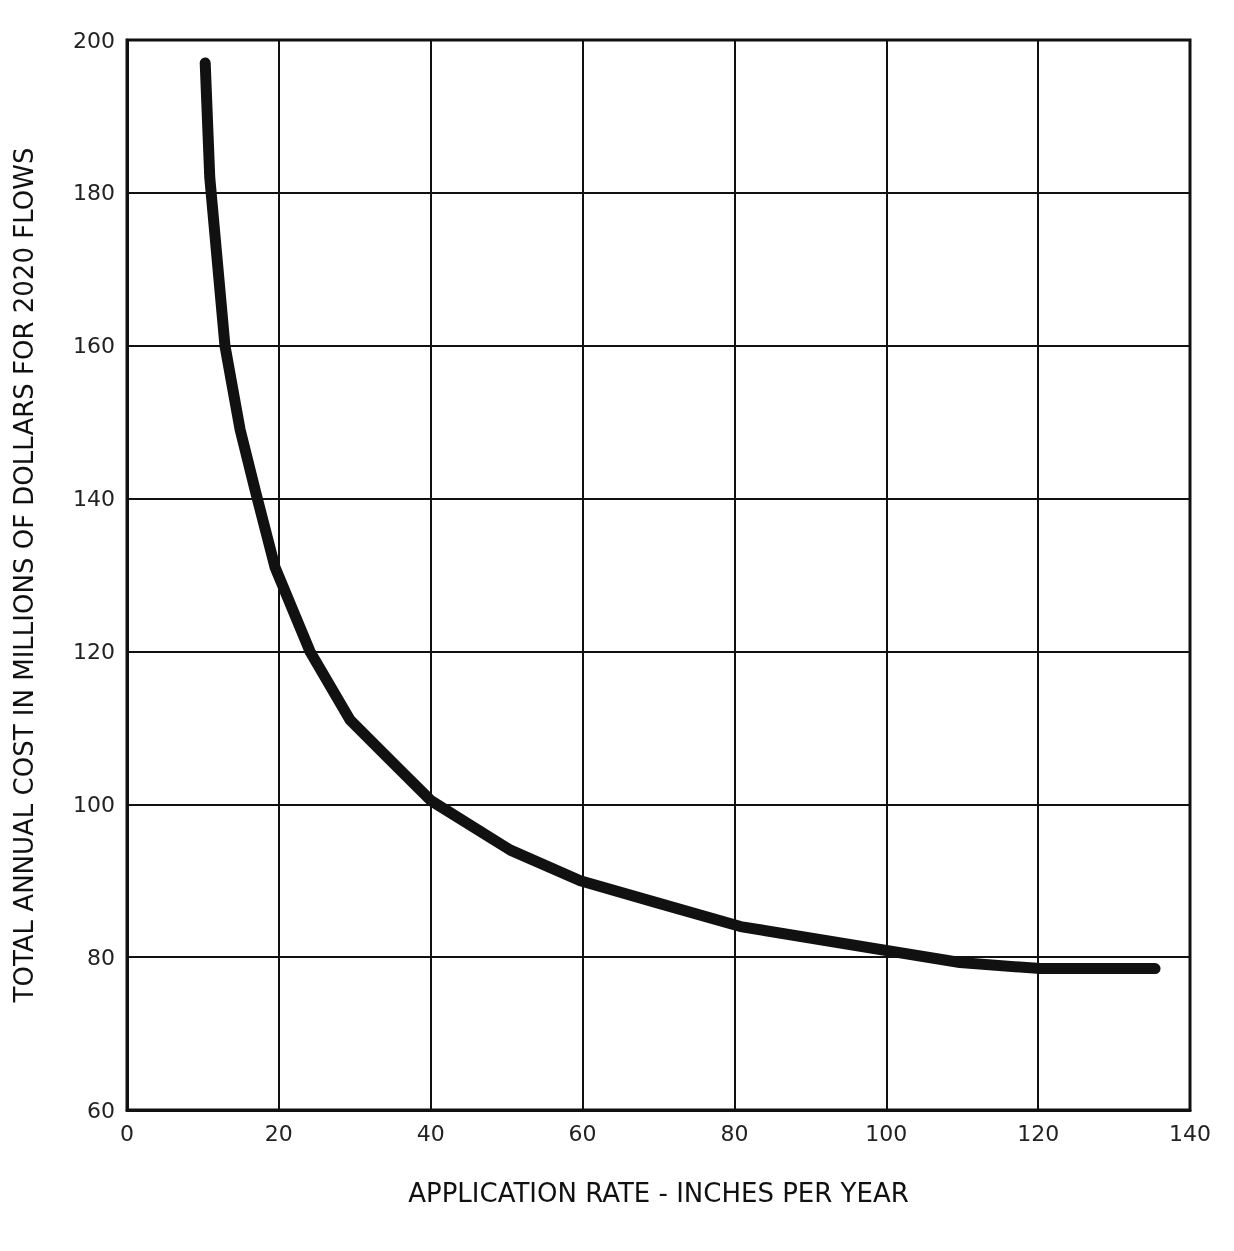 The width and height of the screenshot is (1234, 1251). I want to click on y-tick-label: 120, so click(94, 651).